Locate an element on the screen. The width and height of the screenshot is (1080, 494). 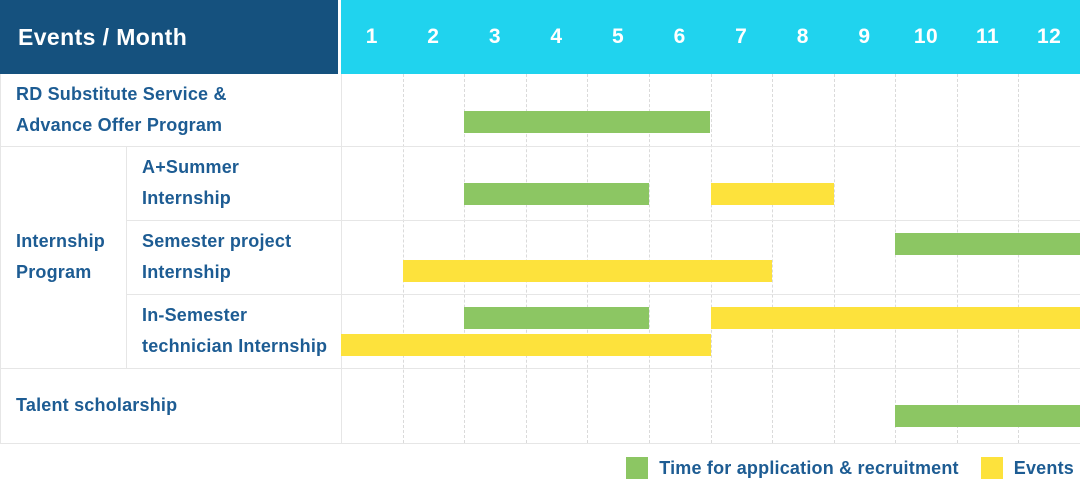
row-label-talent-scholarship: Talent scholarship is located at coordinates (170, 405).